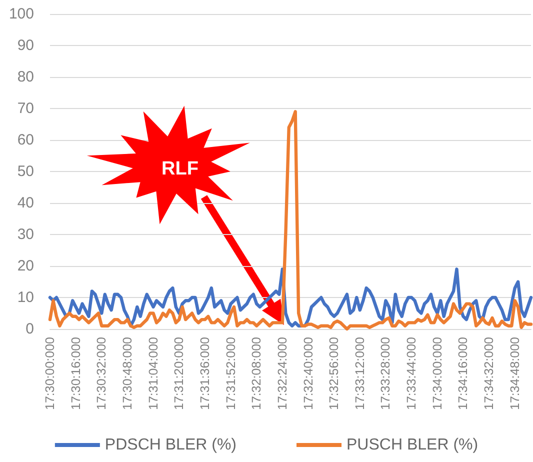 Image resolution: width=533 pixels, height=462 pixels. What do you see at coordinates (290, 298) in the screenshot?
I see `line-series` at bounding box center [290, 298].